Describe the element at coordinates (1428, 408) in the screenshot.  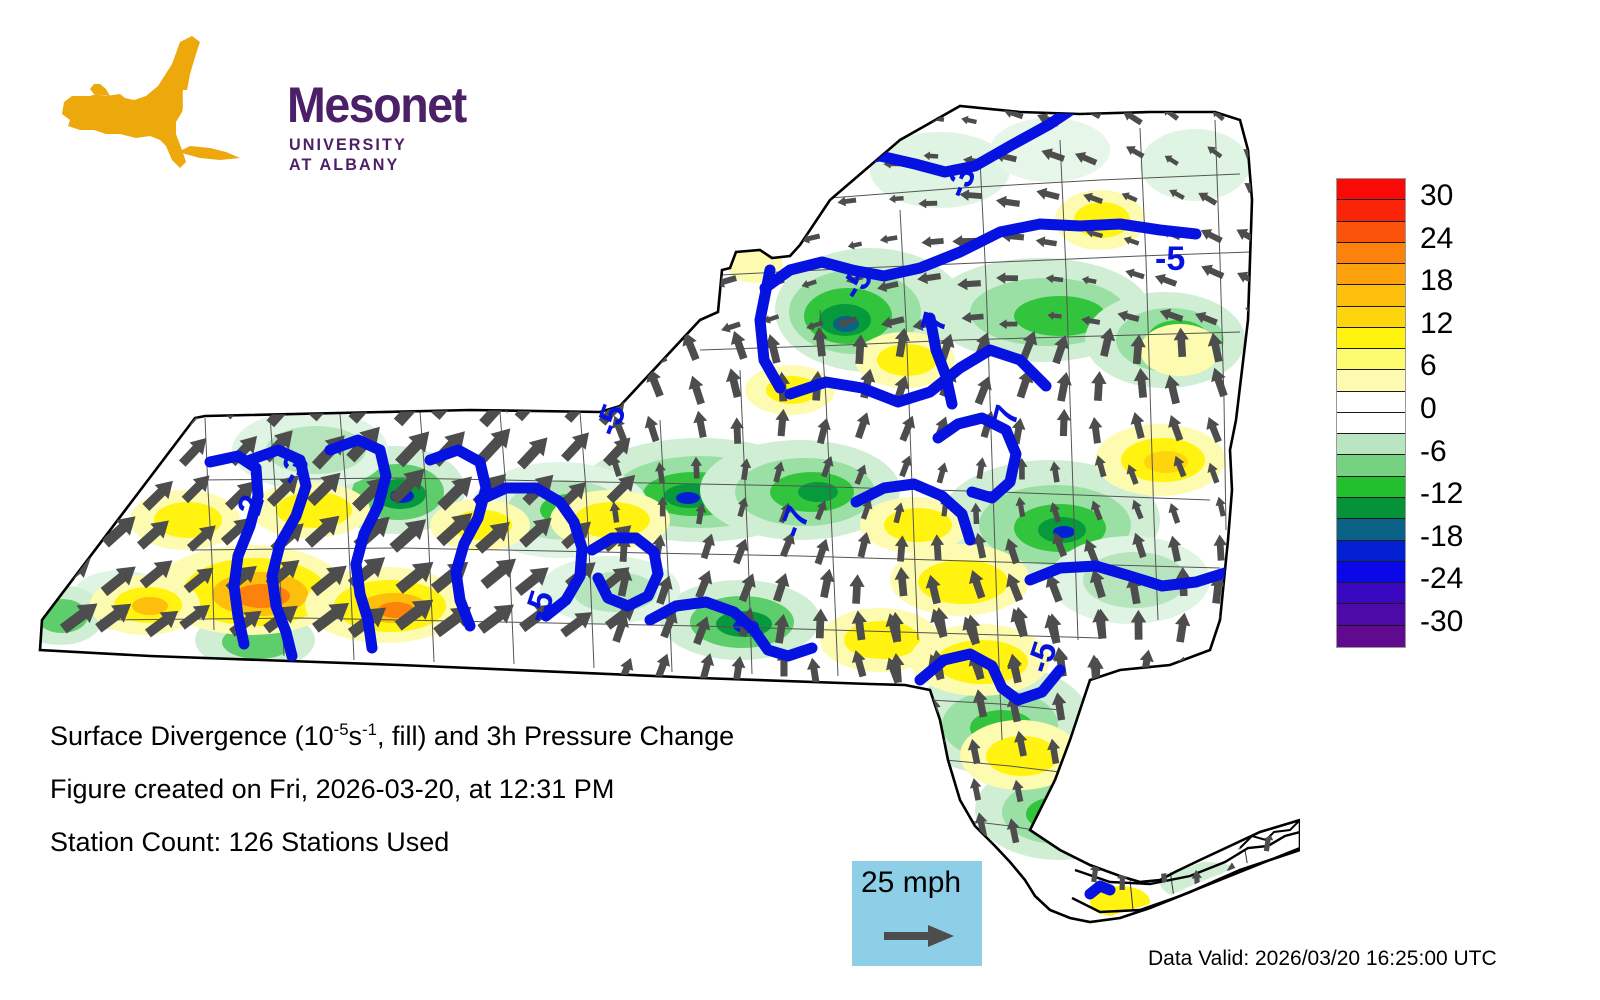
I see `colorbar-tick-label: 0` at that location.